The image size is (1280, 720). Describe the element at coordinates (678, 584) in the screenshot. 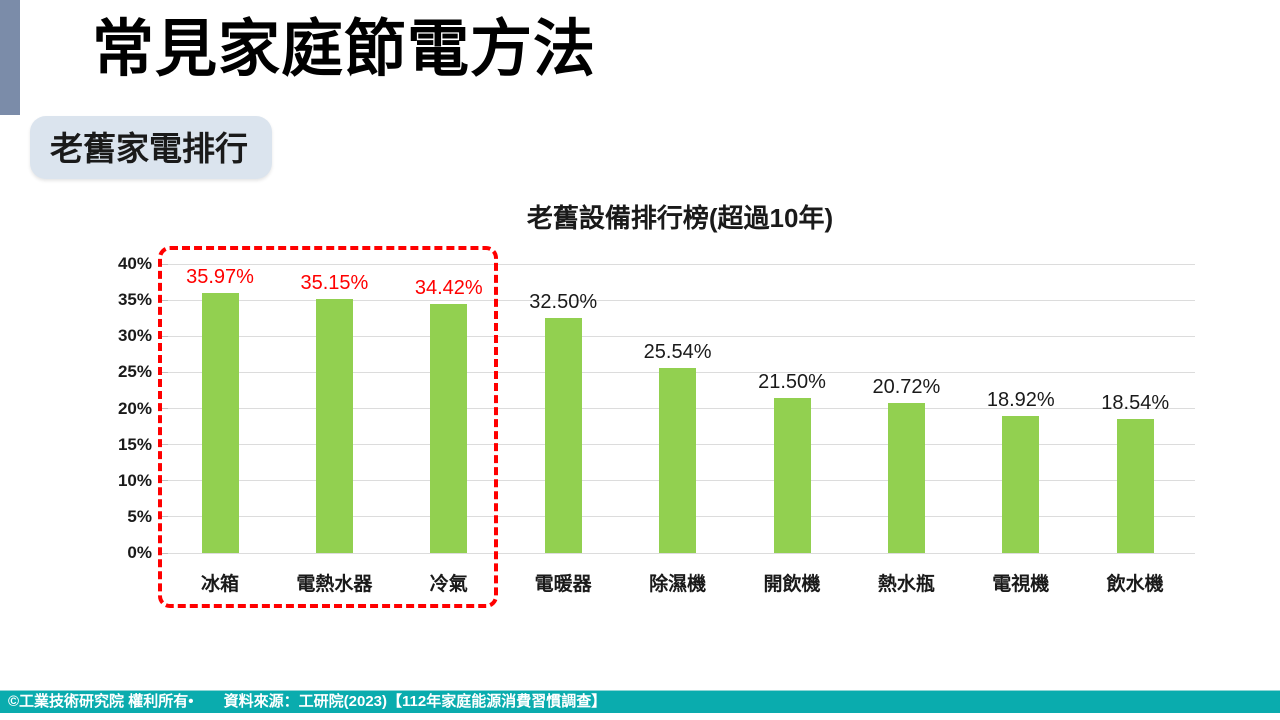

I see `x-axis-category-label: 除濕機` at that location.